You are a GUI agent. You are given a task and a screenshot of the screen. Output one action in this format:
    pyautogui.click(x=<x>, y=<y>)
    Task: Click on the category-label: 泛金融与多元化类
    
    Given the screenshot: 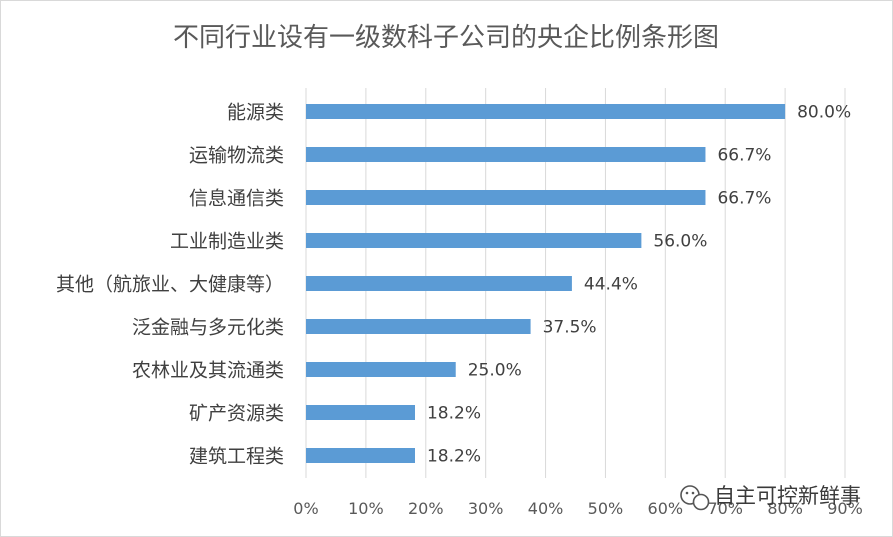 What is the action you would take?
    pyautogui.click(x=208, y=328)
    